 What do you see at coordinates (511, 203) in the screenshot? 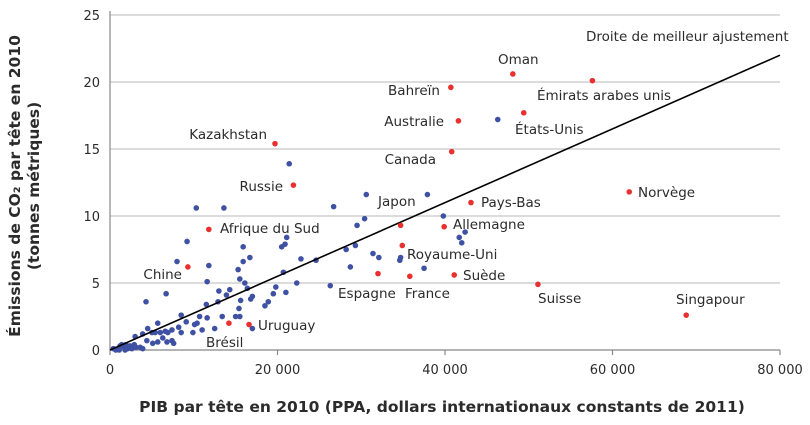
I see `country-label: Pays-Bas` at bounding box center [511, 203].